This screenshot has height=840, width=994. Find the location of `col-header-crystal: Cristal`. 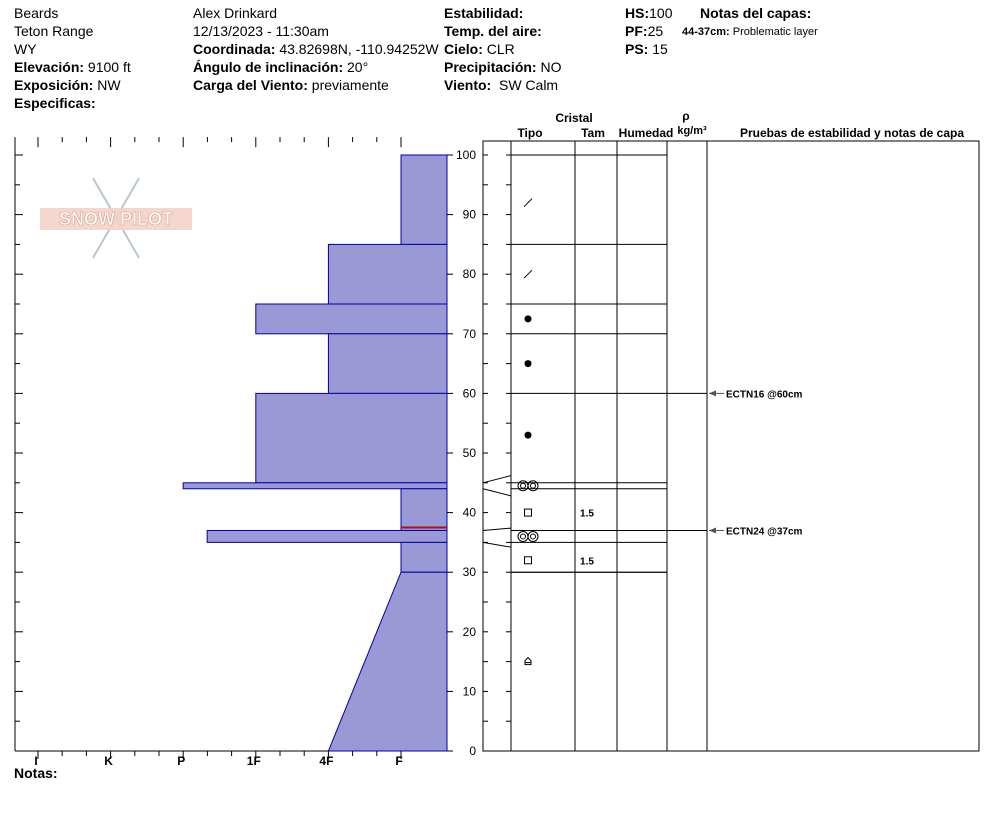

col-header-crystal: Cristal is located at coordinates (573, 118).